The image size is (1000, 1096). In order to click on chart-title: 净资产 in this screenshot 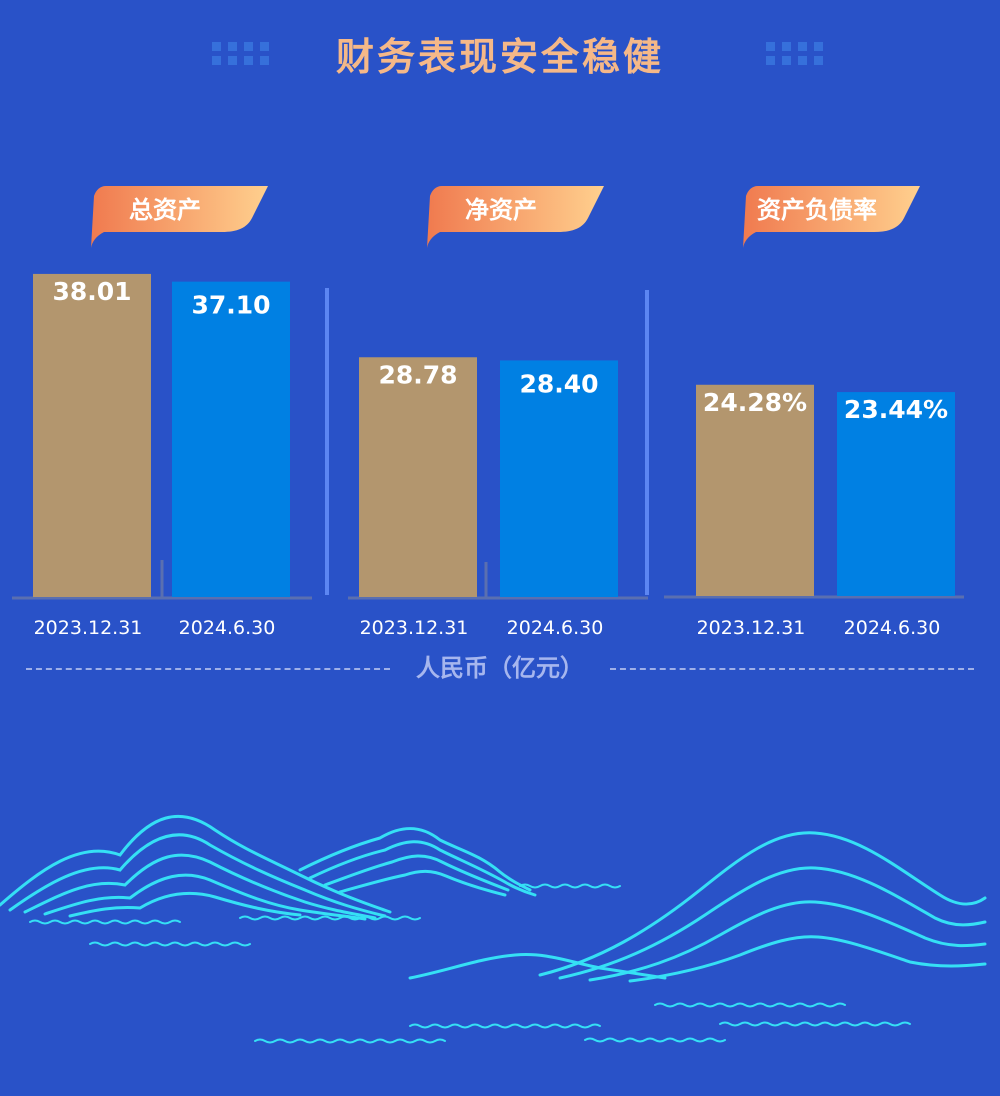, I will do `click(501, 210)`.